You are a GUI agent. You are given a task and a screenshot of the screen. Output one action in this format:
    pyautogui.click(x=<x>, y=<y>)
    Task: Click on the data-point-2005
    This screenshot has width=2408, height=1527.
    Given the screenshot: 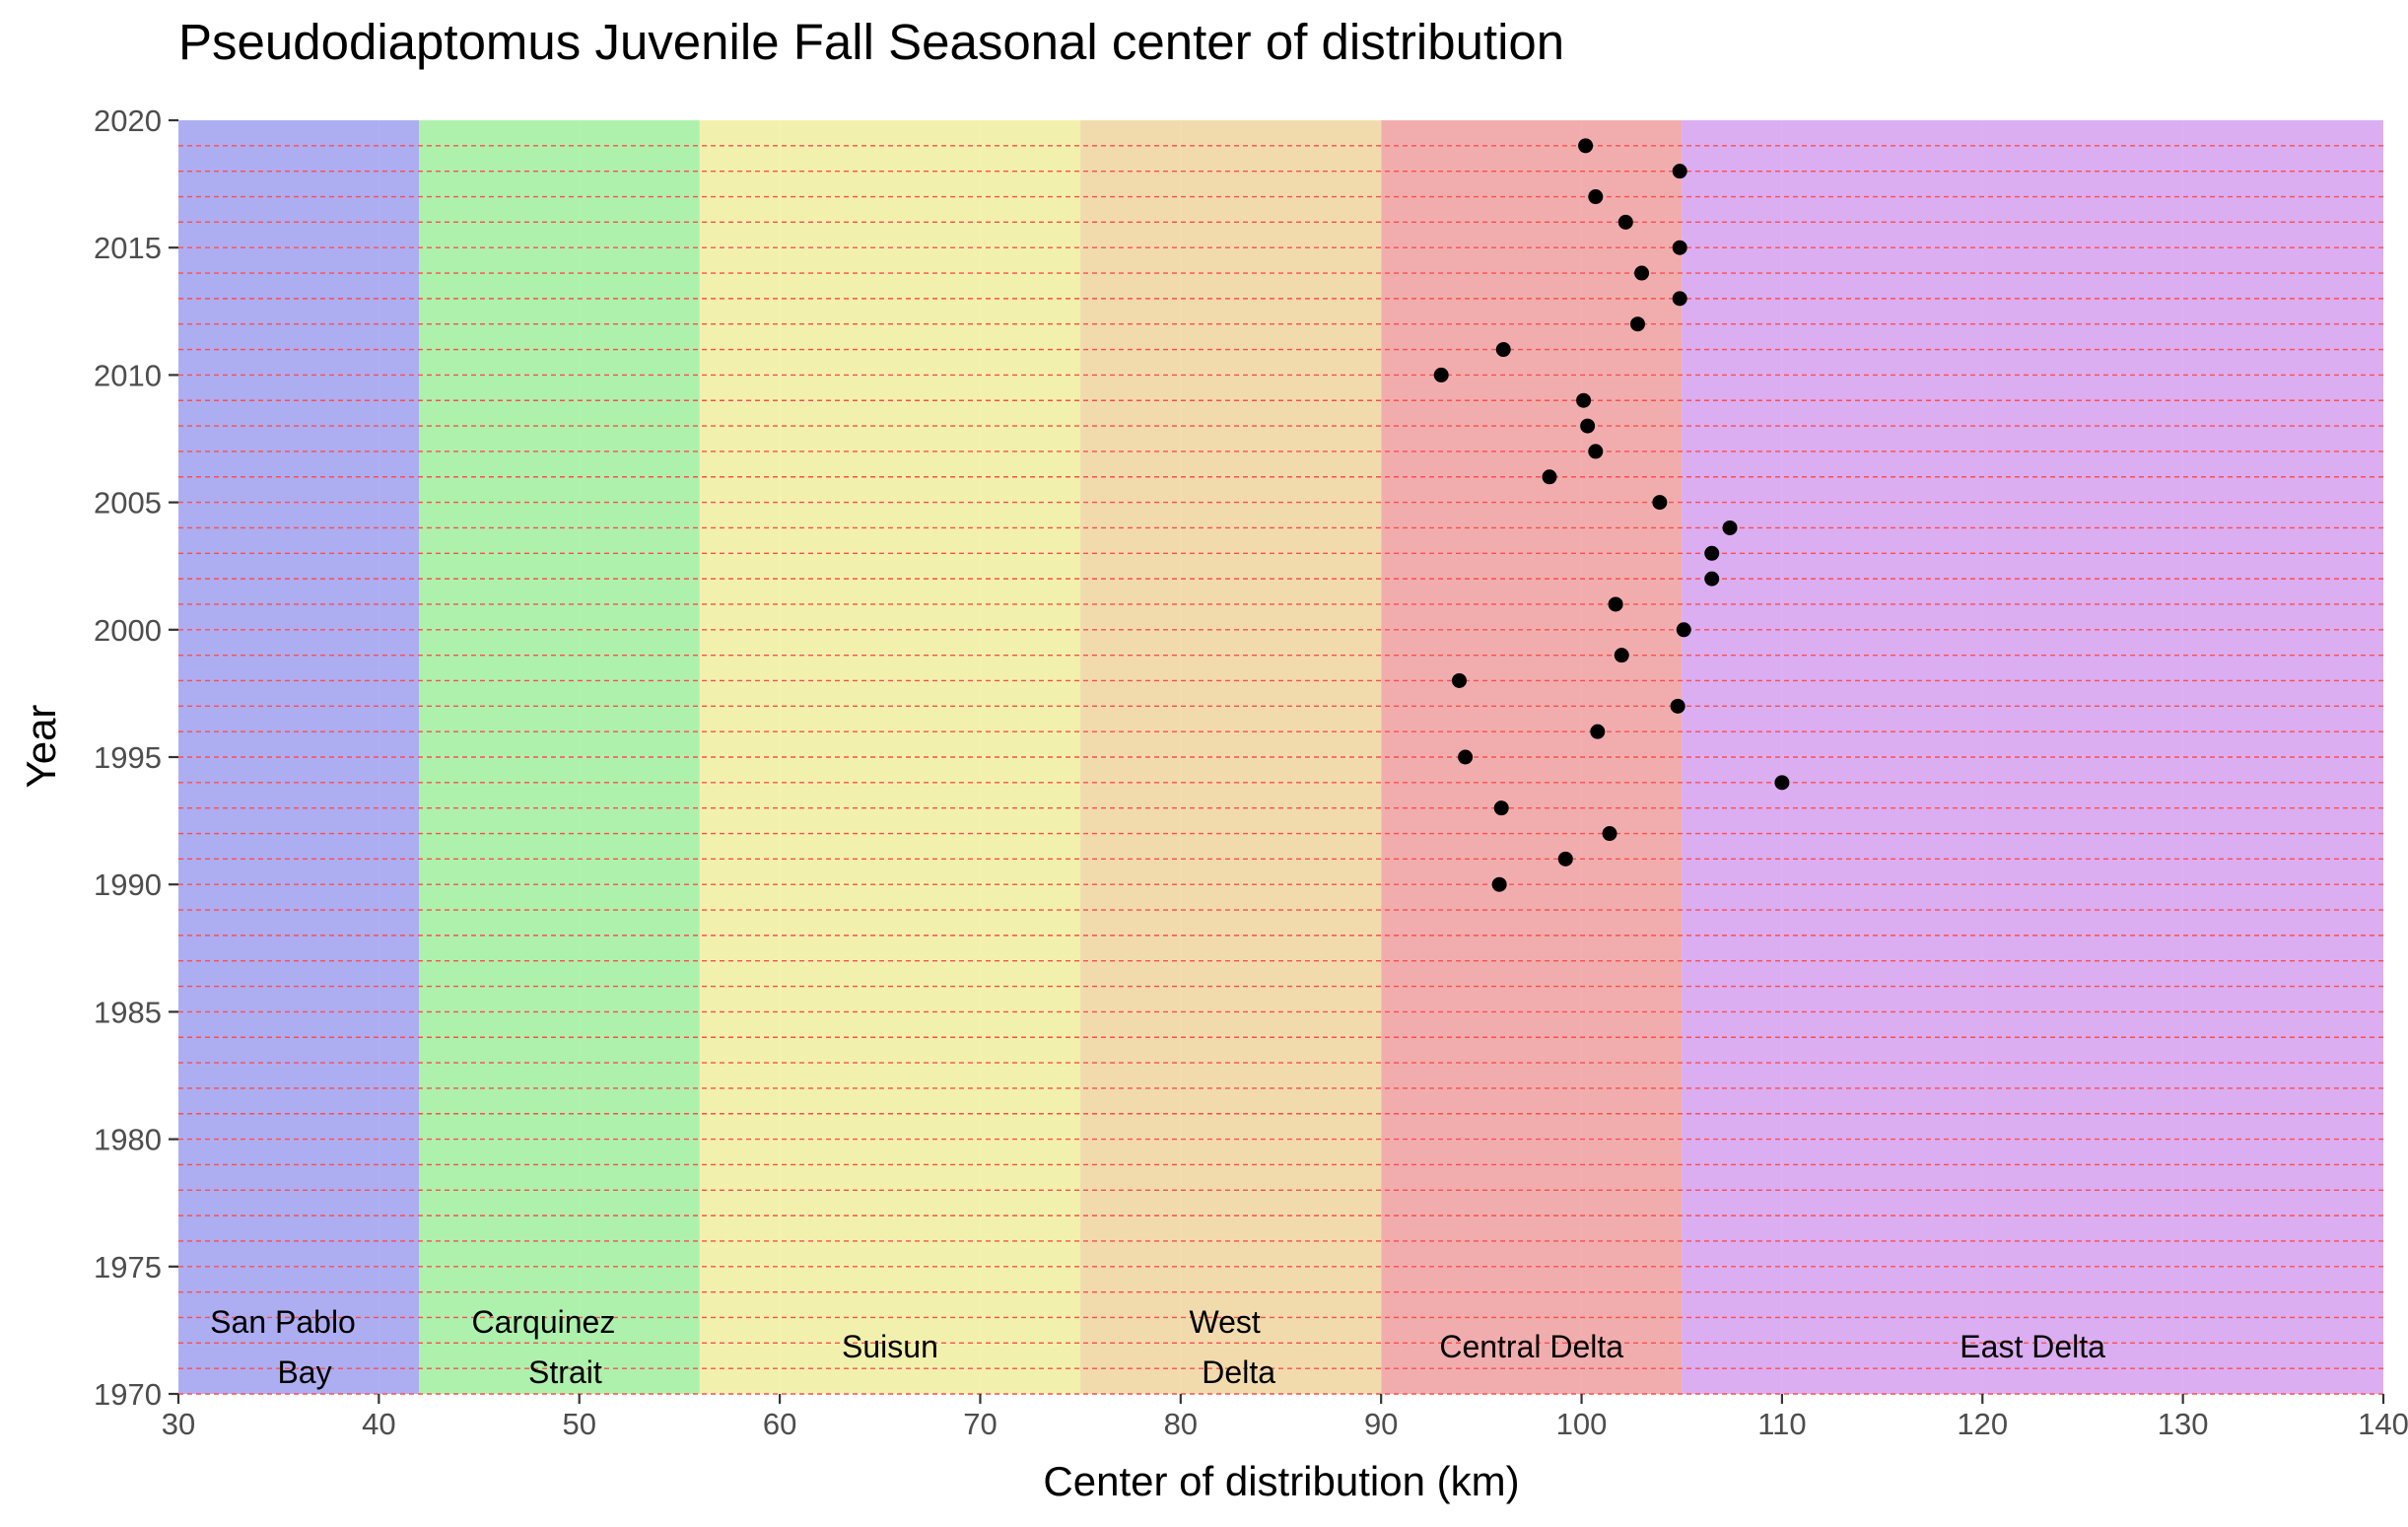 What is the action you would take?
    pyautogui.click(x=1660, y=503)
    